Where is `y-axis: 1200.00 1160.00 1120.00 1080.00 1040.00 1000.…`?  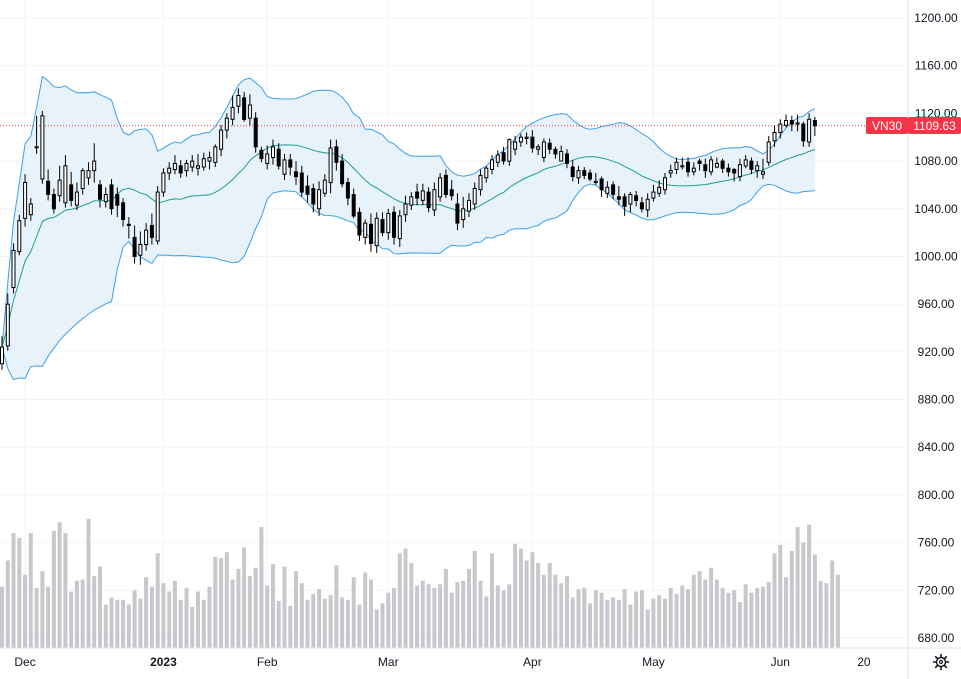 y-axis: 1200.00 1160.00 1120.00 1080.00 1040.00 1000.… is located at coordinates (936, 328).